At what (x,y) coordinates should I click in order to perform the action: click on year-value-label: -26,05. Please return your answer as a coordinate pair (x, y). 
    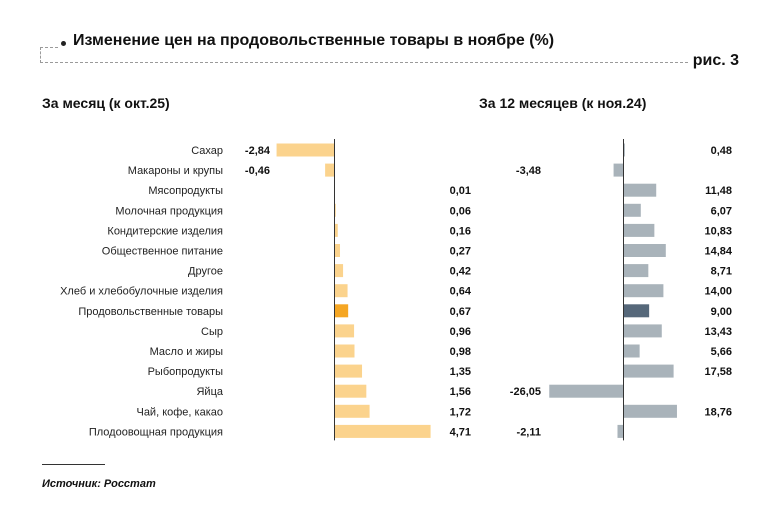
    Looking at the image, I should click on (525, 392).